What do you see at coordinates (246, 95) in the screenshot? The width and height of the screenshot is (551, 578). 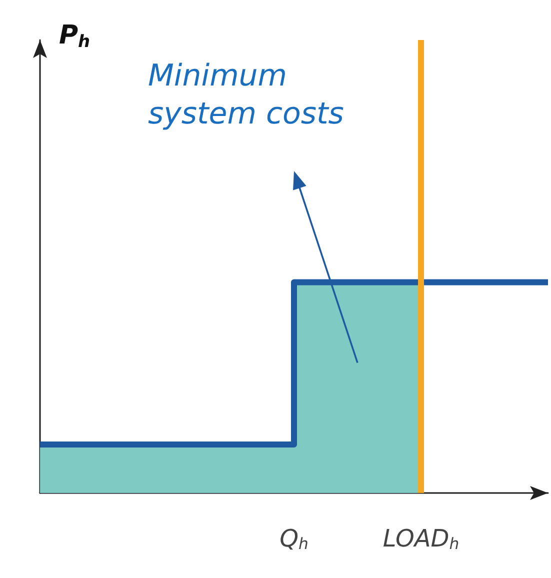 I see `text: Minimum system costs` at bounding box center [246, 95].